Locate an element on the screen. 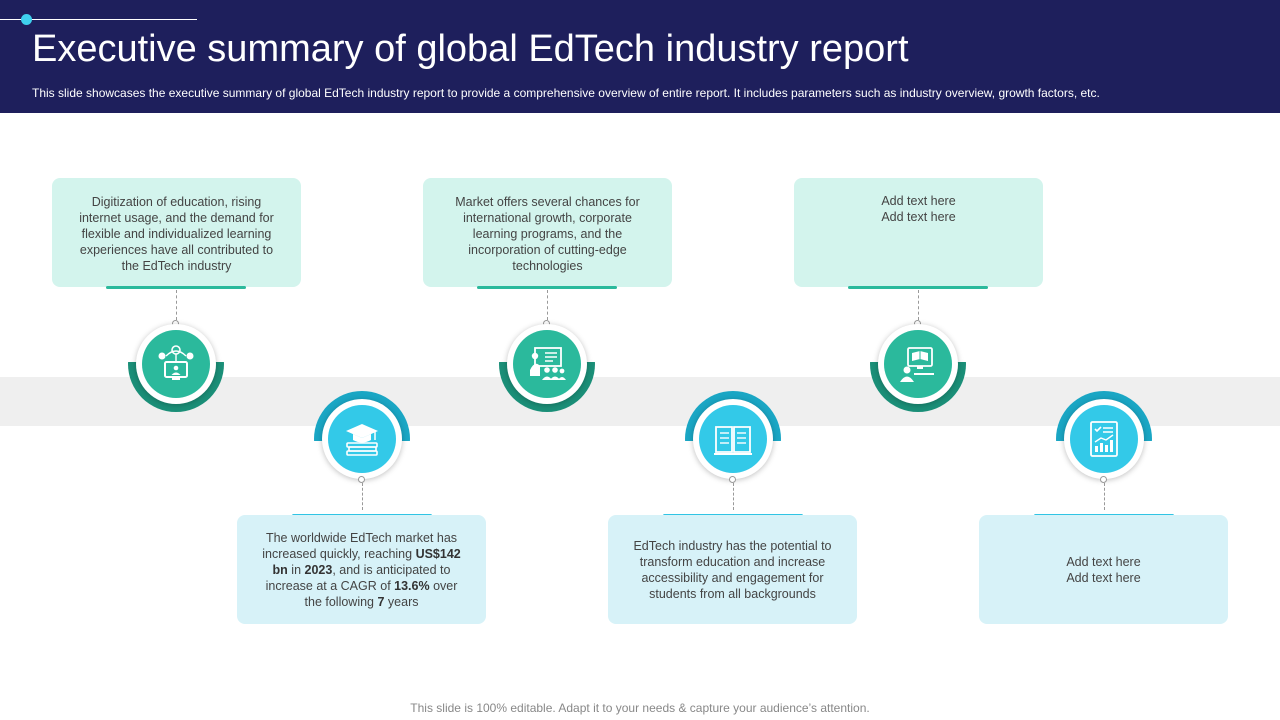 This screenshot has width=1280, height=720. top-card-1-underline is located at coordinates (176, 287).